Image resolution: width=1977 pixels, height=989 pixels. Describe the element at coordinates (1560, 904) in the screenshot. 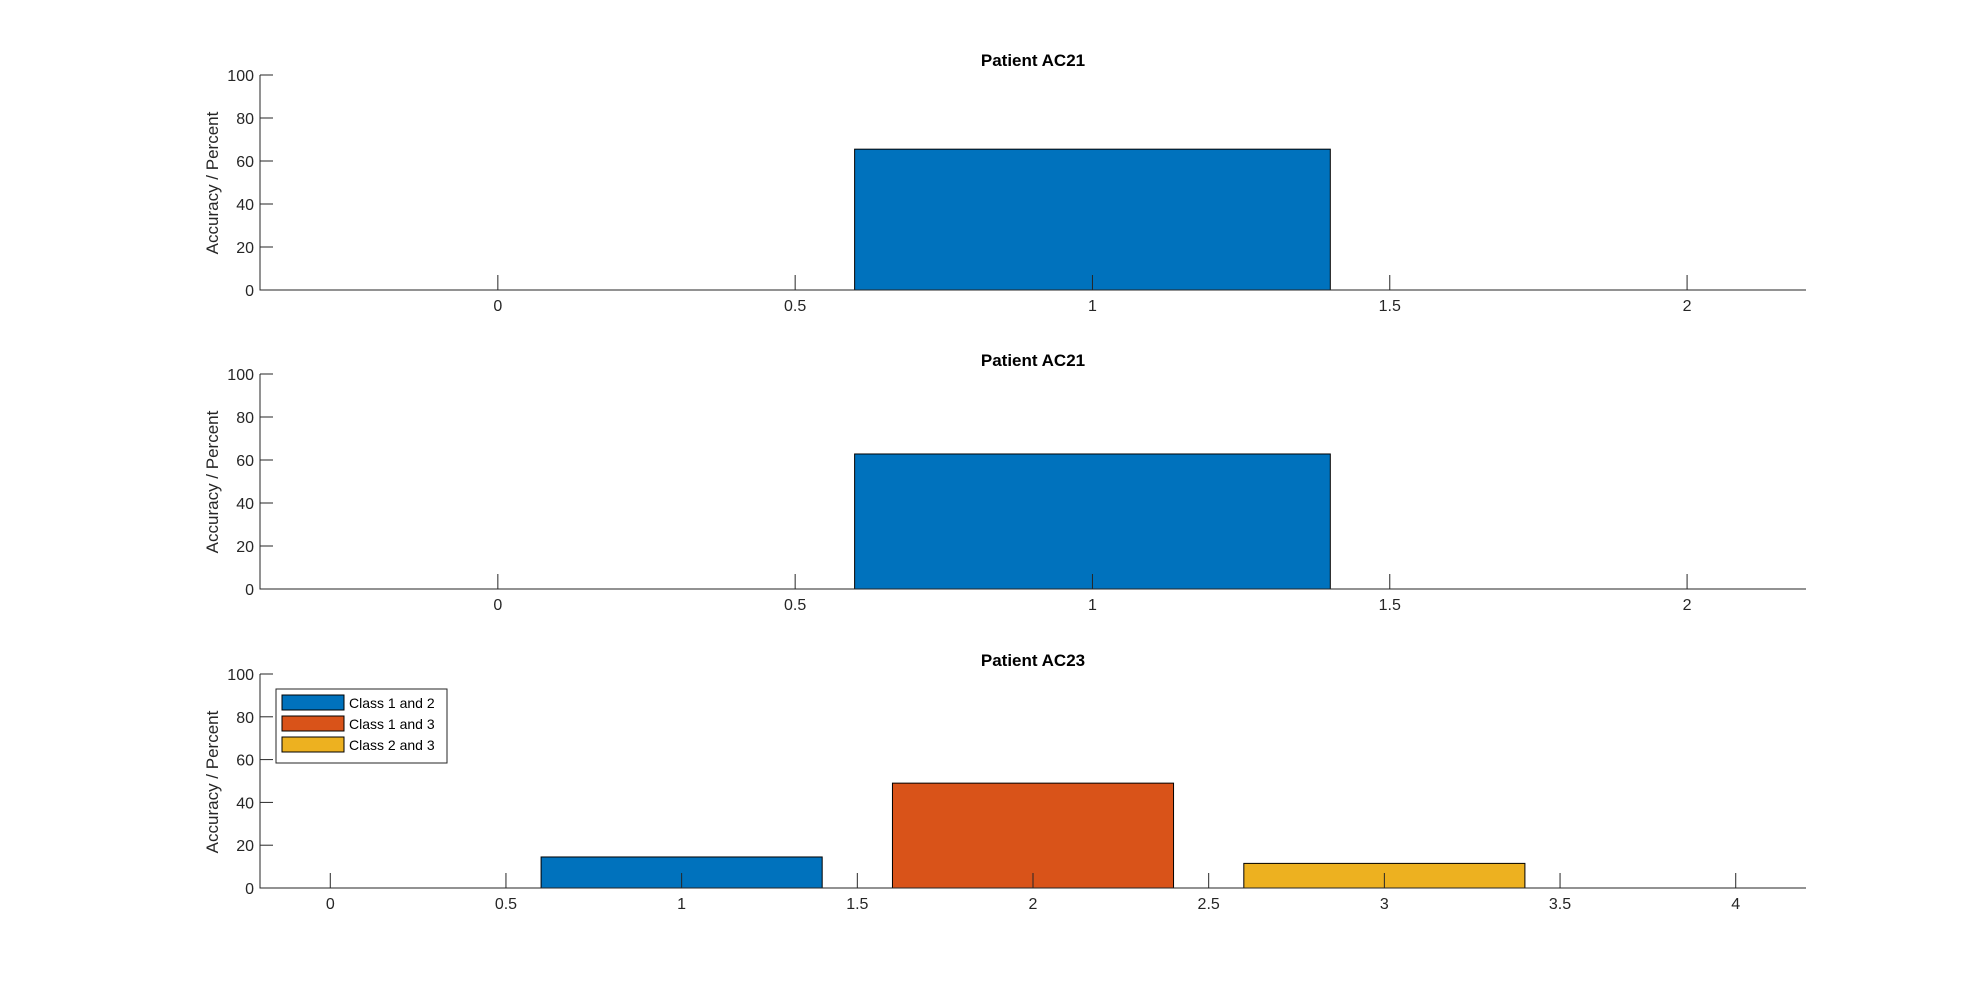

I see `x-tick-label: 3.5` at that location.